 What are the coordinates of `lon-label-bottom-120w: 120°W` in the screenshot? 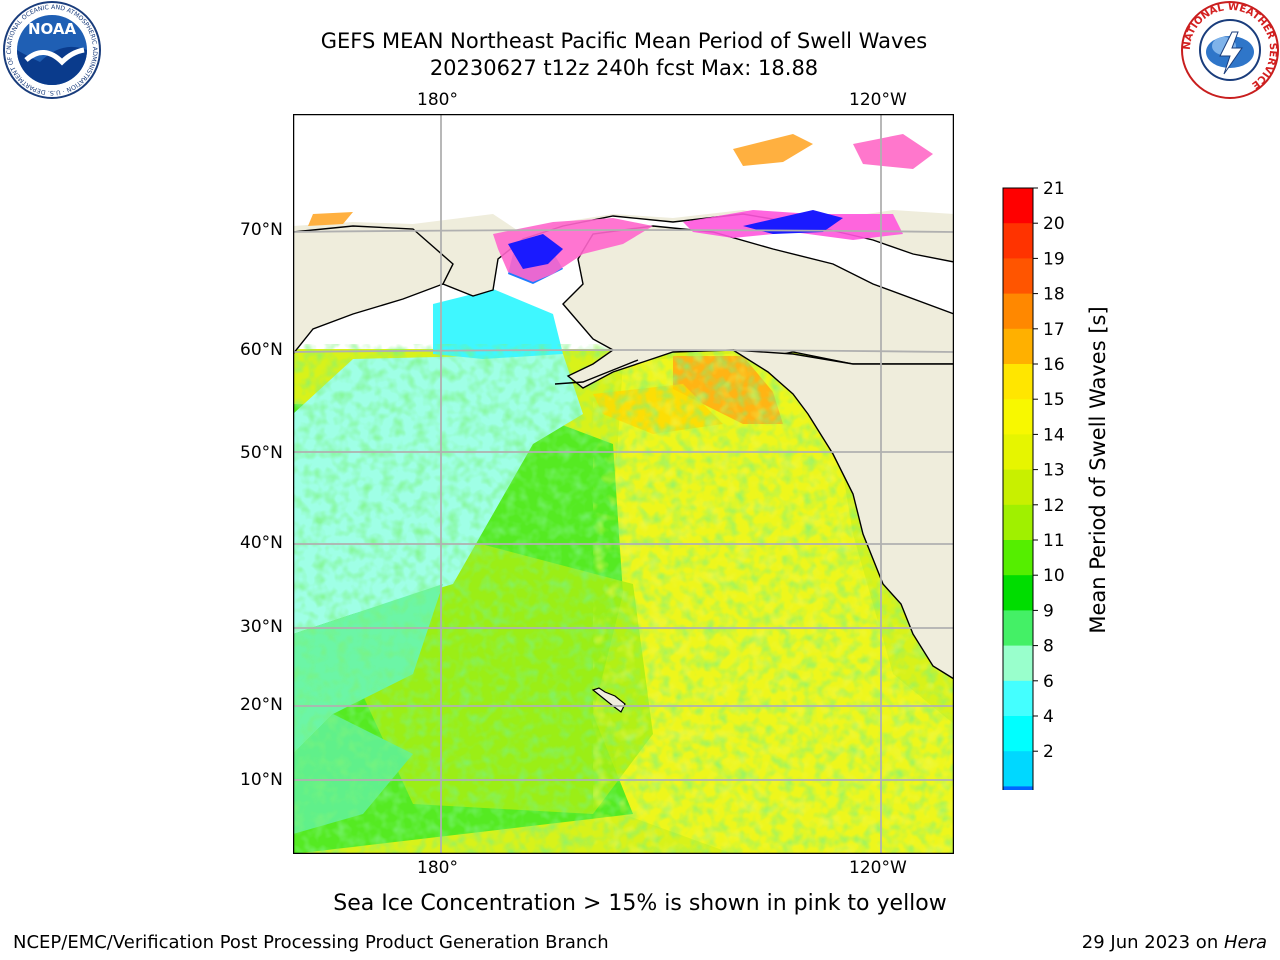 It's located at (878, 868).